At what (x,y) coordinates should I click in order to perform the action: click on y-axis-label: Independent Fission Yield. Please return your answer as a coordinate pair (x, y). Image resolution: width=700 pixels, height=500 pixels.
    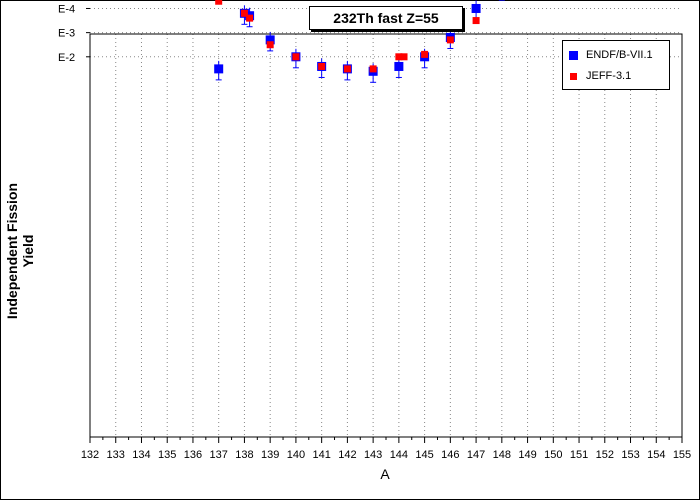
    Looking at the image, I should click on (20, 251).